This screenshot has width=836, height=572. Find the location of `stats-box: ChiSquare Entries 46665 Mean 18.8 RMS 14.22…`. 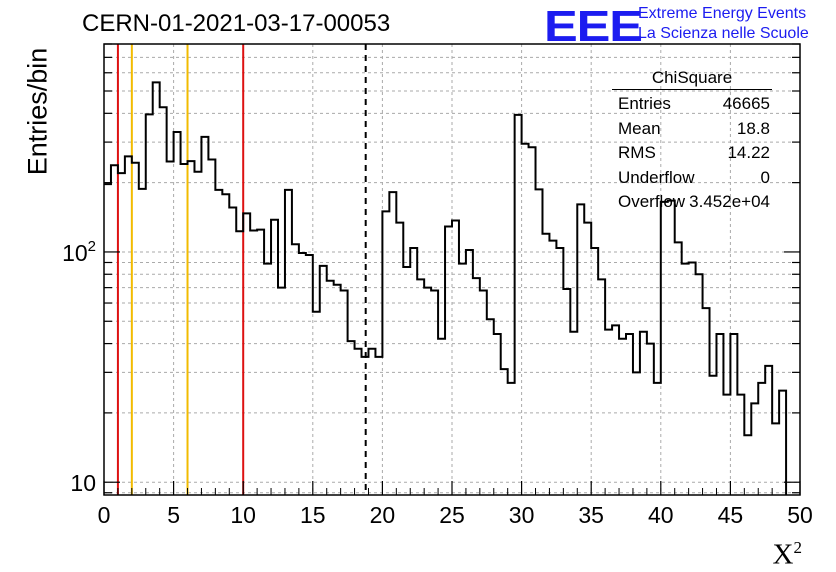

stats-box: ChiSquare Entries 46665 Mean 18.8 RMS 14.22… is located at coordinates (692, 141).